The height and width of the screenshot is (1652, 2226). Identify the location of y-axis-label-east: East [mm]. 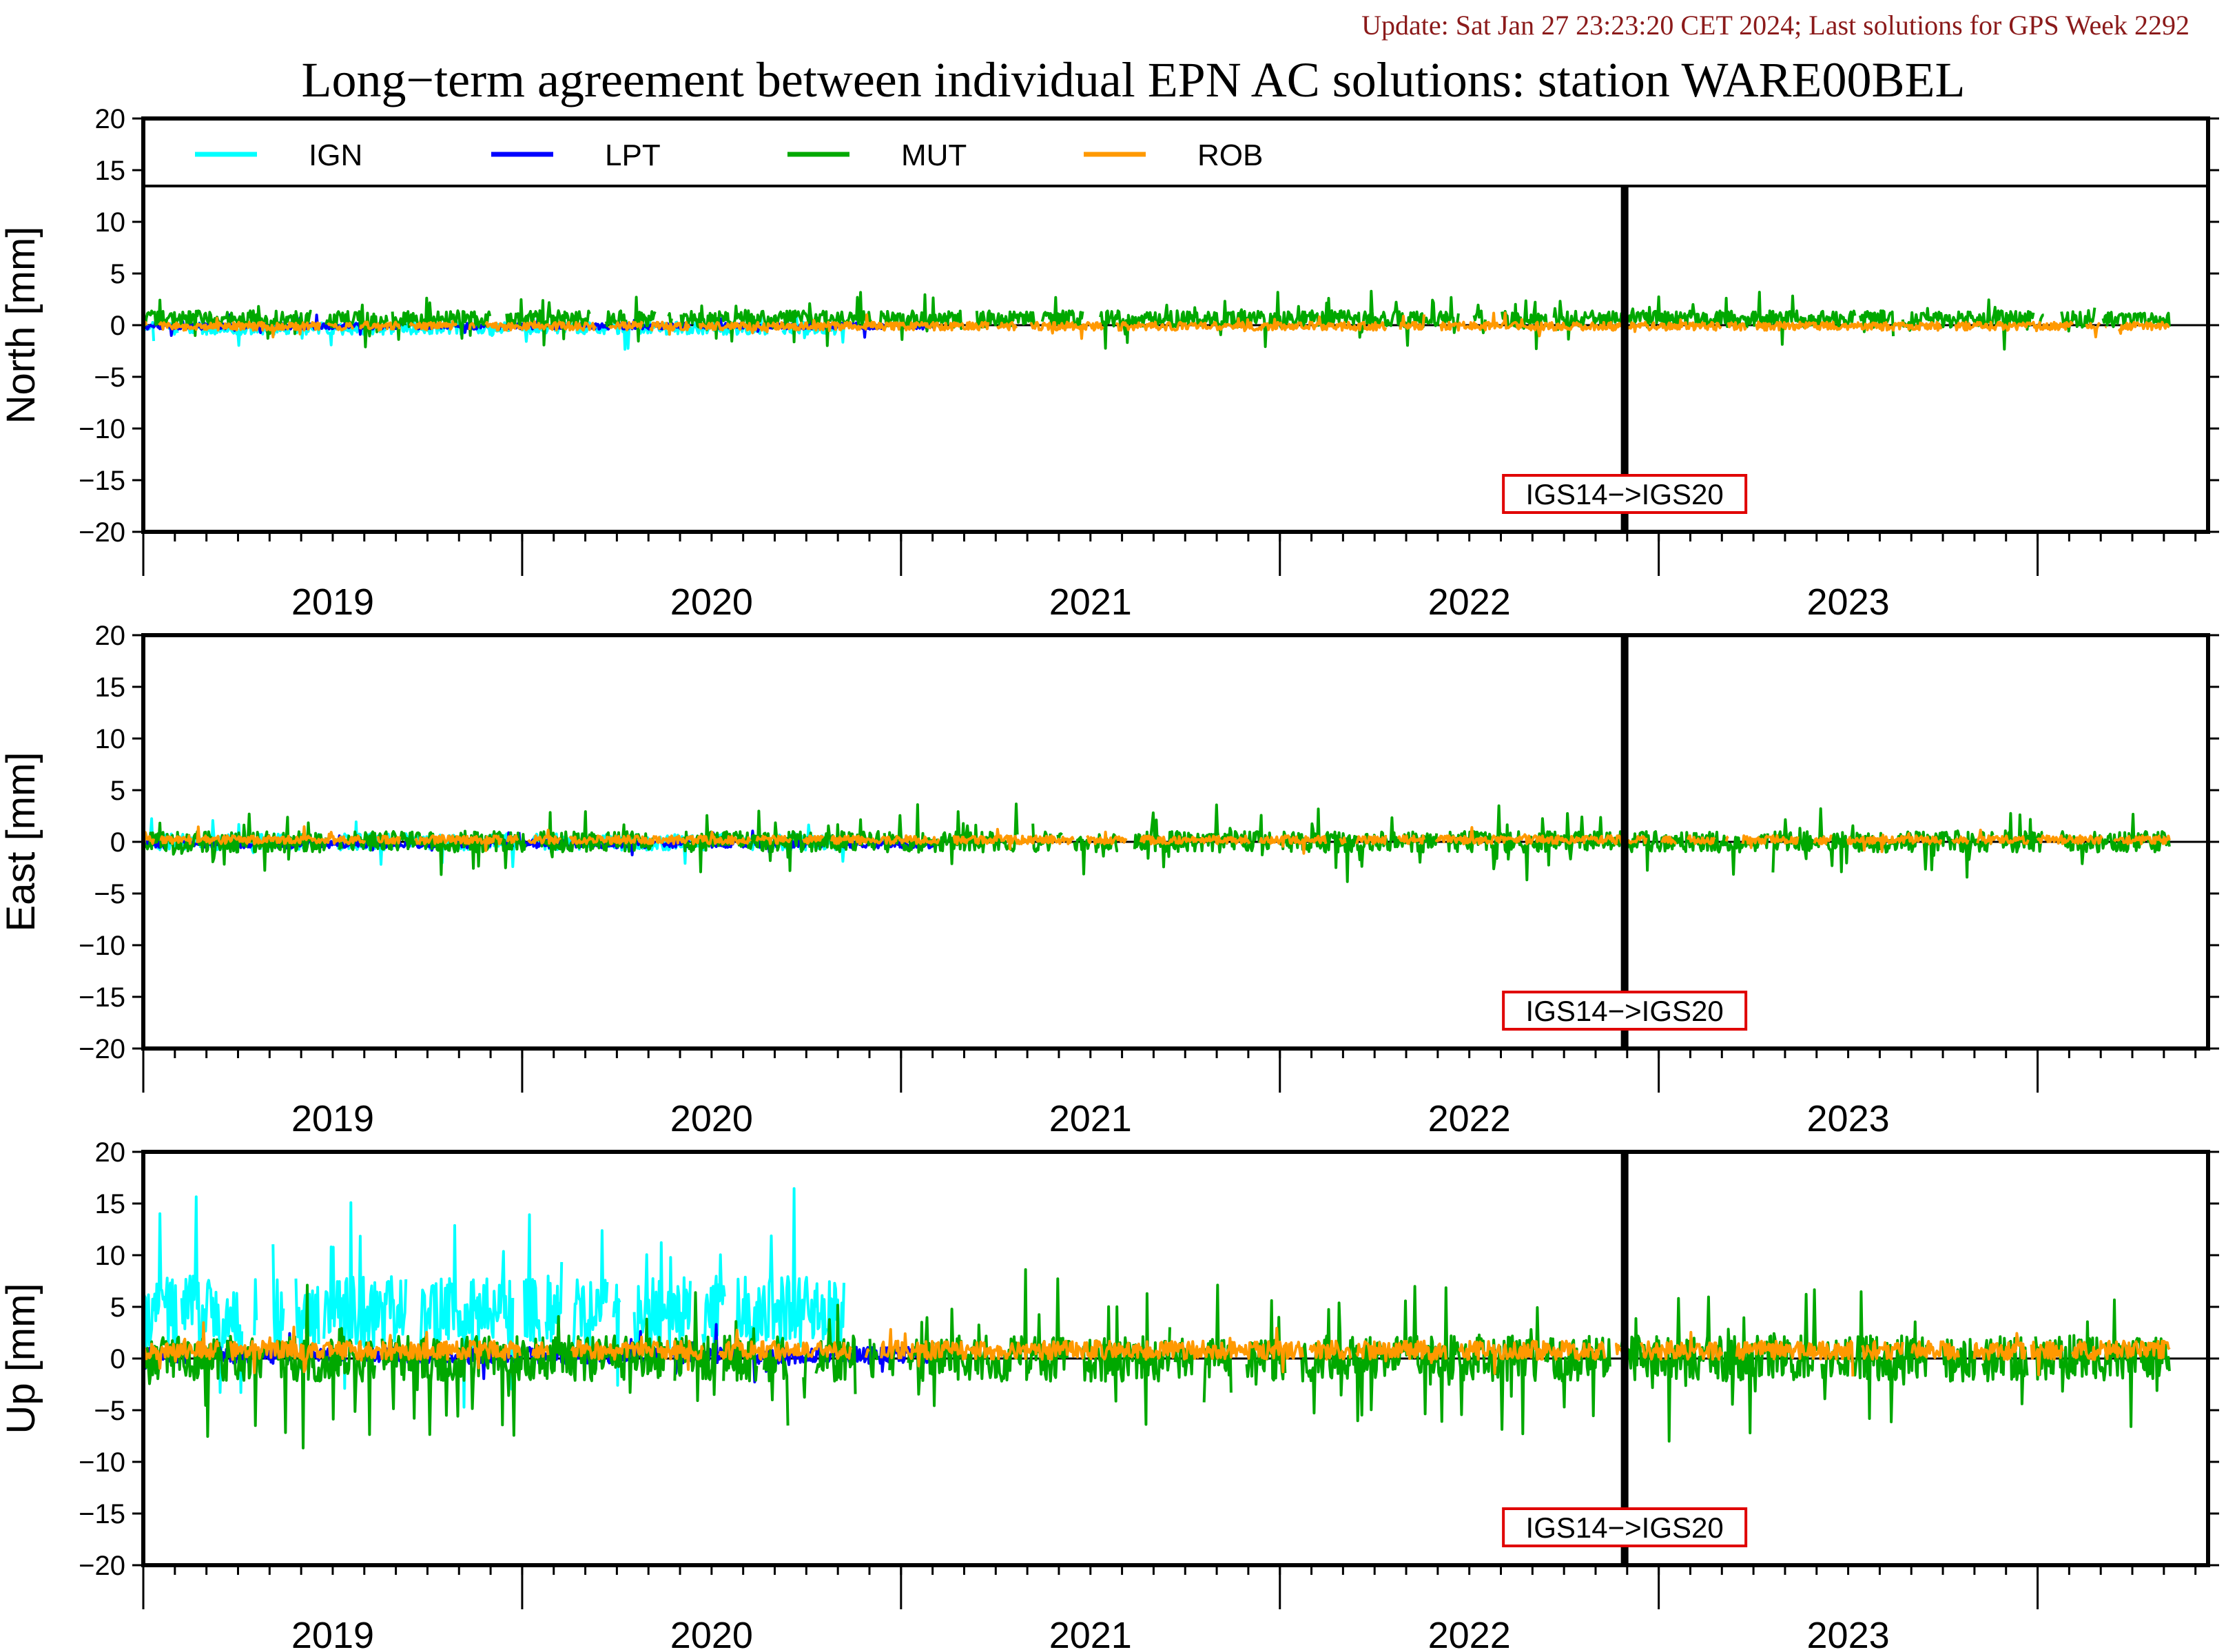
(21, 841).